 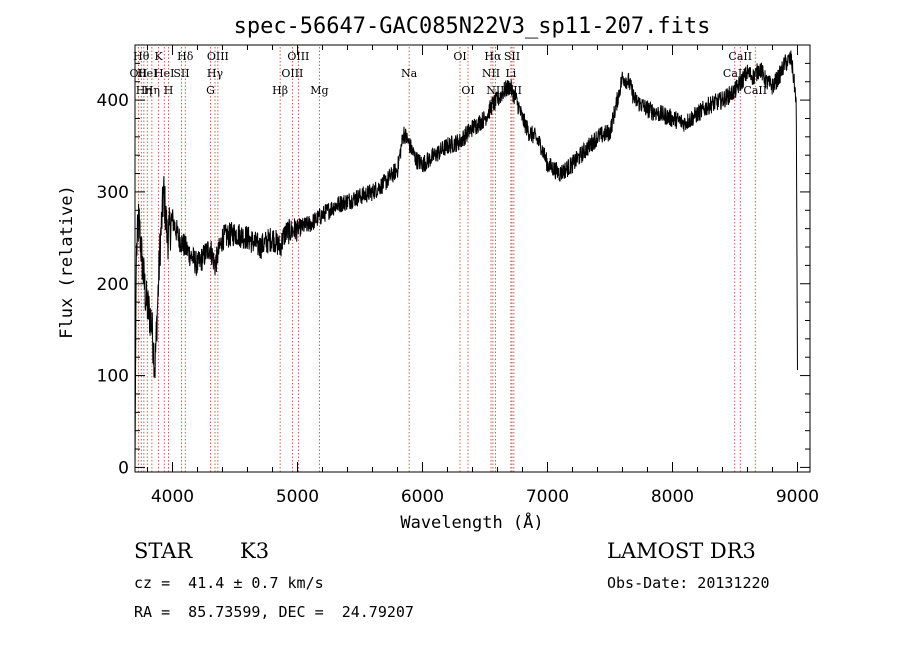 I want to click on chart-title: spec-56647-GAC085N22V3_sp11-207.fits, so click(x=472, y=26).